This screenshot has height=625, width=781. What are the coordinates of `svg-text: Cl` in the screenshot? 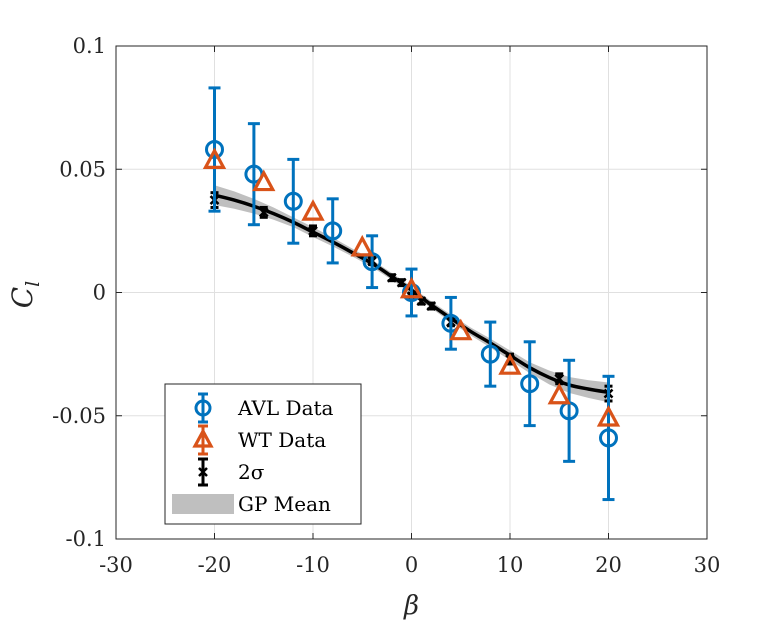 It's located at (25, 295).